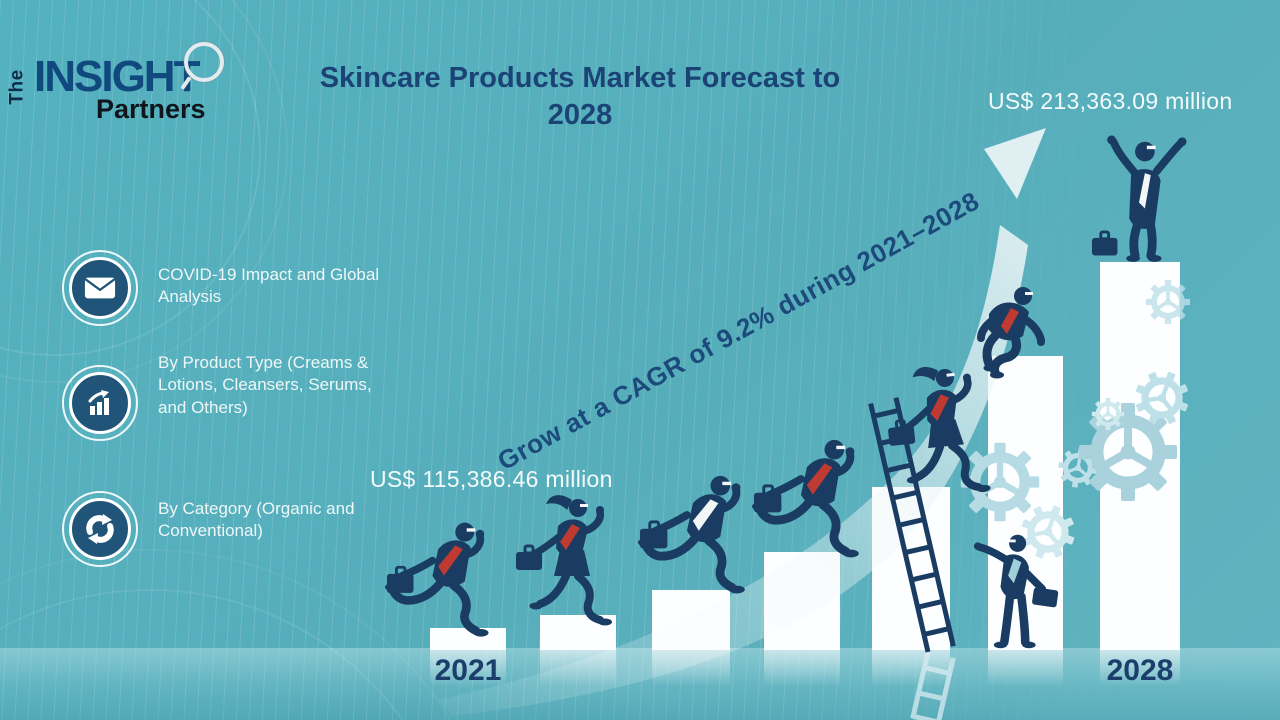 The image size is (1280, 720). I want to click on logo-insight: INSIGHT, so click(117, 76).